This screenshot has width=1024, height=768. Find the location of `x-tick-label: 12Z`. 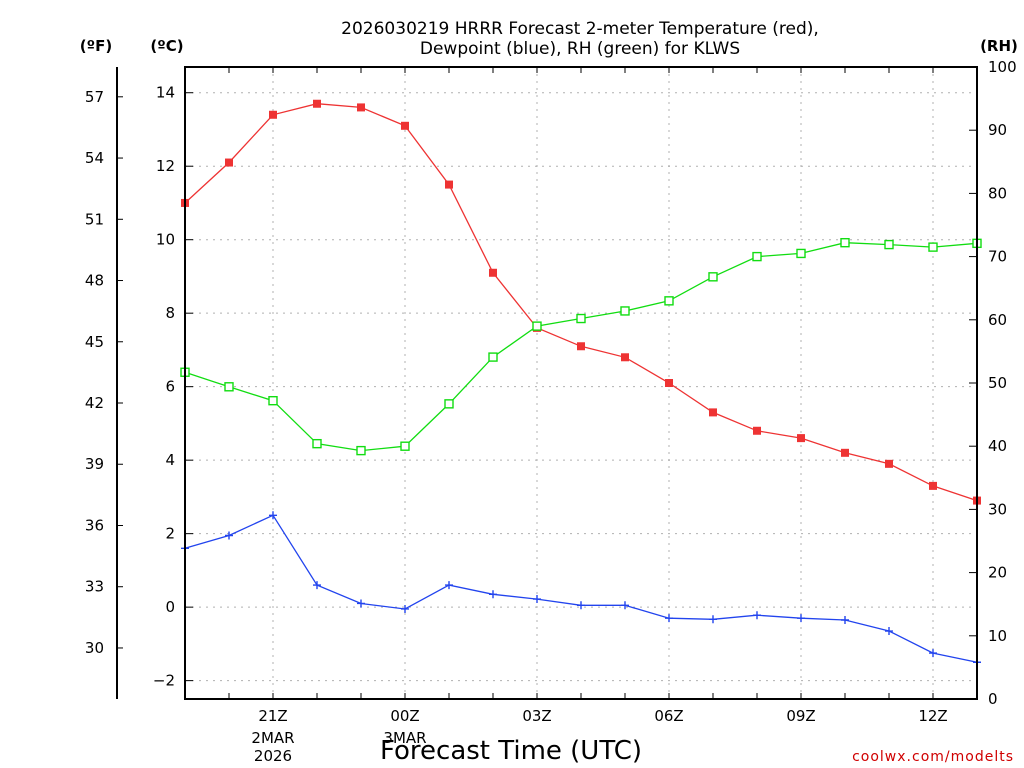

x-tick-label: 12Z is located at coordinates (932, 716).